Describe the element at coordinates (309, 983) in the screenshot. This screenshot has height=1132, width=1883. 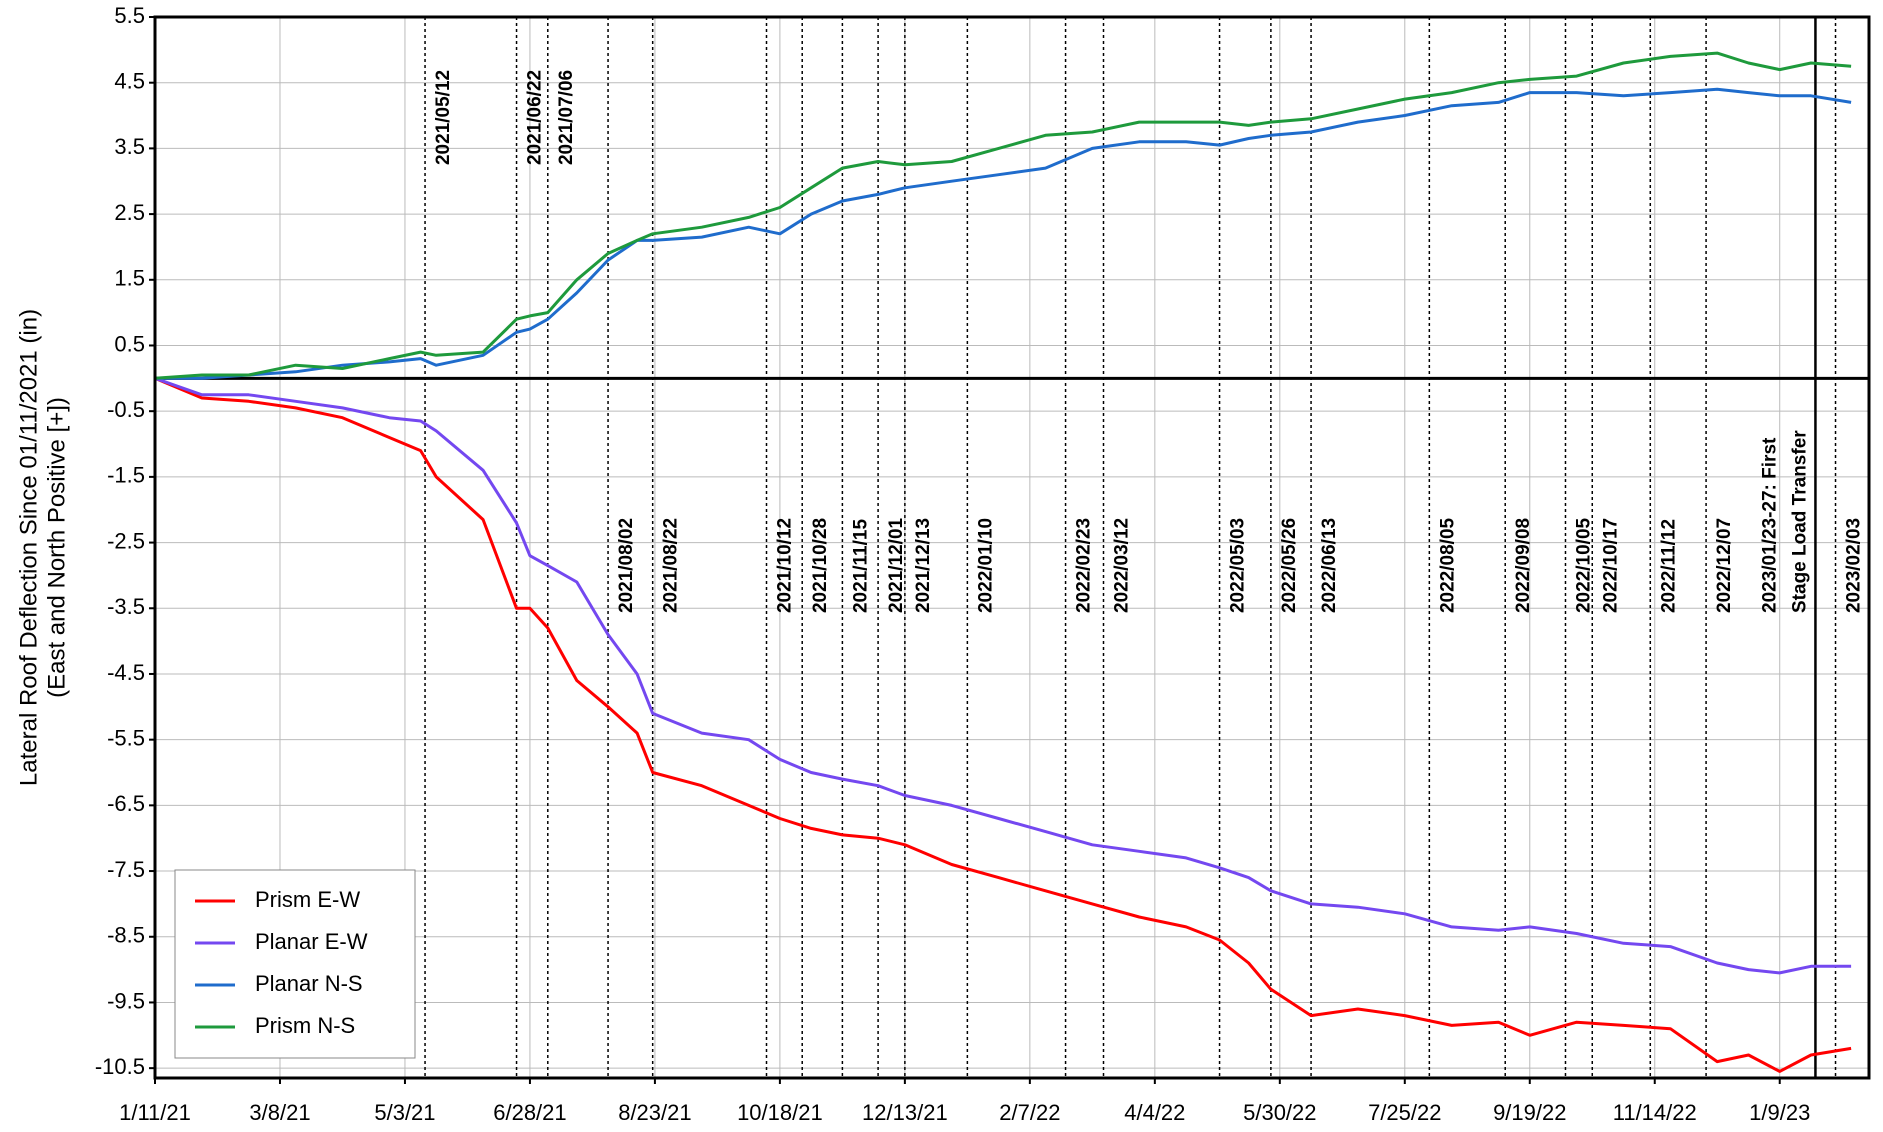
I see `legend-label: Planar N-S` at that location.